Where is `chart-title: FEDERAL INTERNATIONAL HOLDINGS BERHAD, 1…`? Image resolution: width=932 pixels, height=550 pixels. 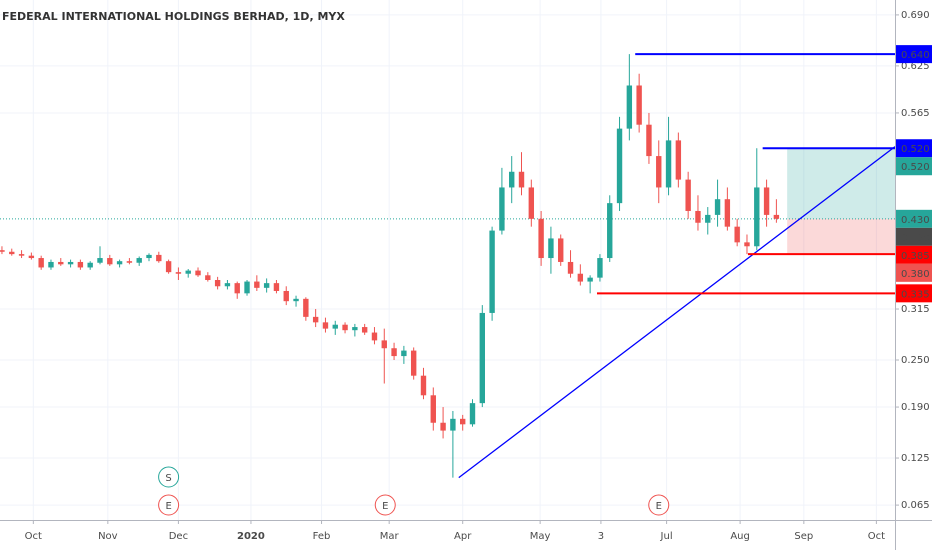
chart-title: FEDERAL INTERNATIONAL HOLDINGS BERHAD, 1… is located at coordinates (173, 16).